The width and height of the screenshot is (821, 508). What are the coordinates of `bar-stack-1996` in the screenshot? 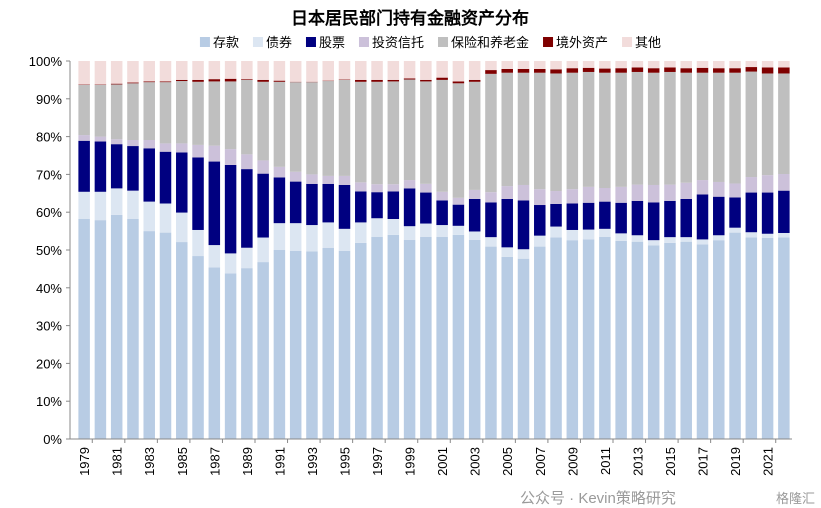 It's located at (361, 250).